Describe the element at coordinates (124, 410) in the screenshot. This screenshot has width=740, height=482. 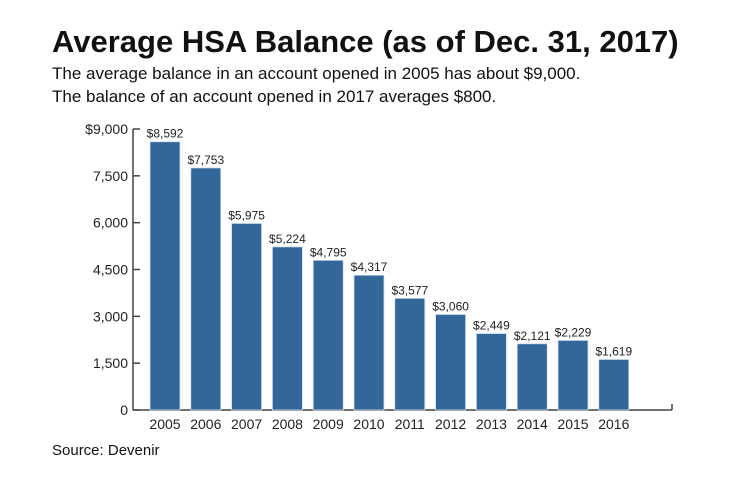
I see `y-tick-label: 0` at that location.